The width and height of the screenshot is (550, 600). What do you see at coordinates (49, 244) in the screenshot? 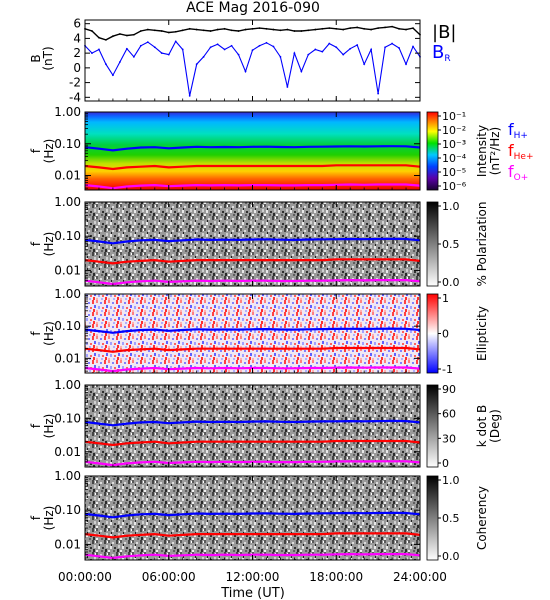
I see `polarization-yunit: (Hz)` at bounding box center [49, 244].